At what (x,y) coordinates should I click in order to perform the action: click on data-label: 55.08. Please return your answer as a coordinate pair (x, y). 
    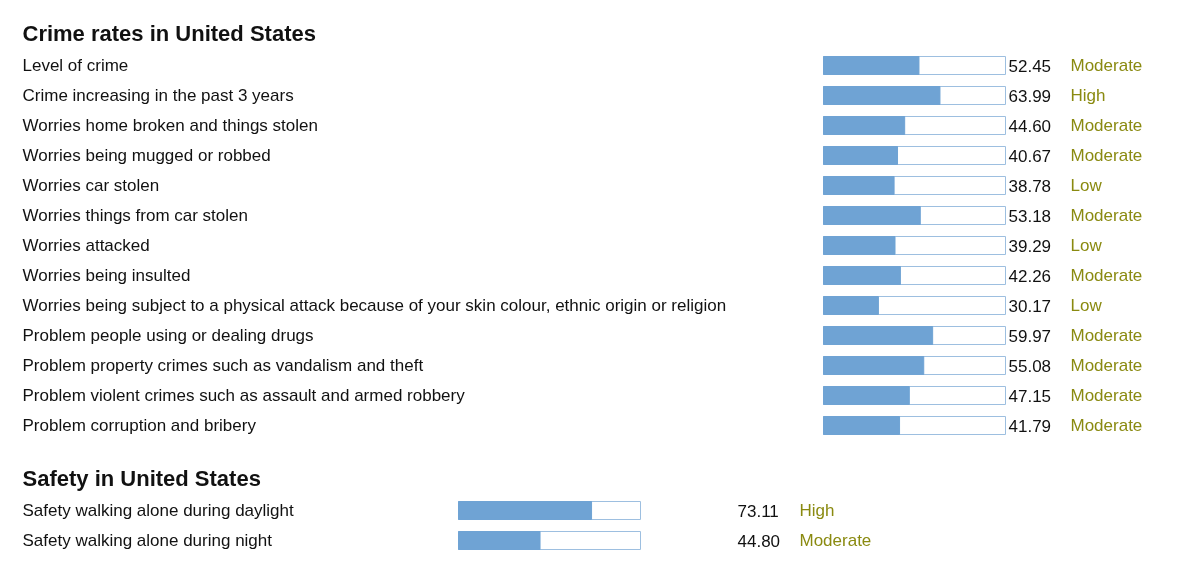
    Looking at the image, I should click on (1030, 366).